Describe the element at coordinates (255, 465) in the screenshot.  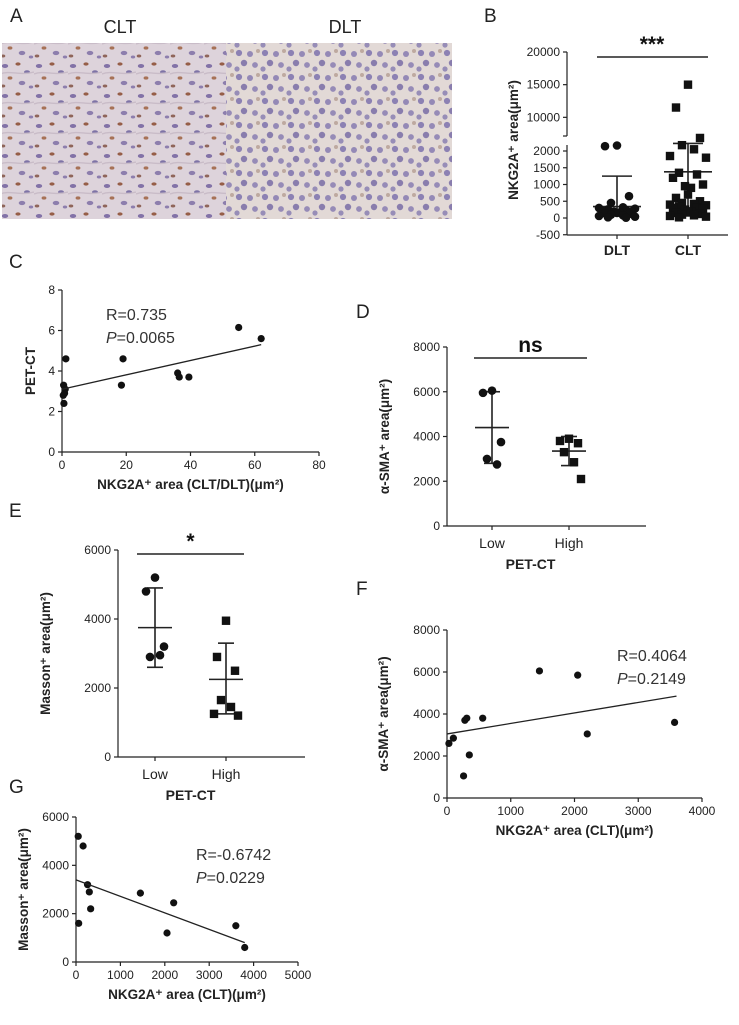
I see `x-tick-label: 60` at that location.